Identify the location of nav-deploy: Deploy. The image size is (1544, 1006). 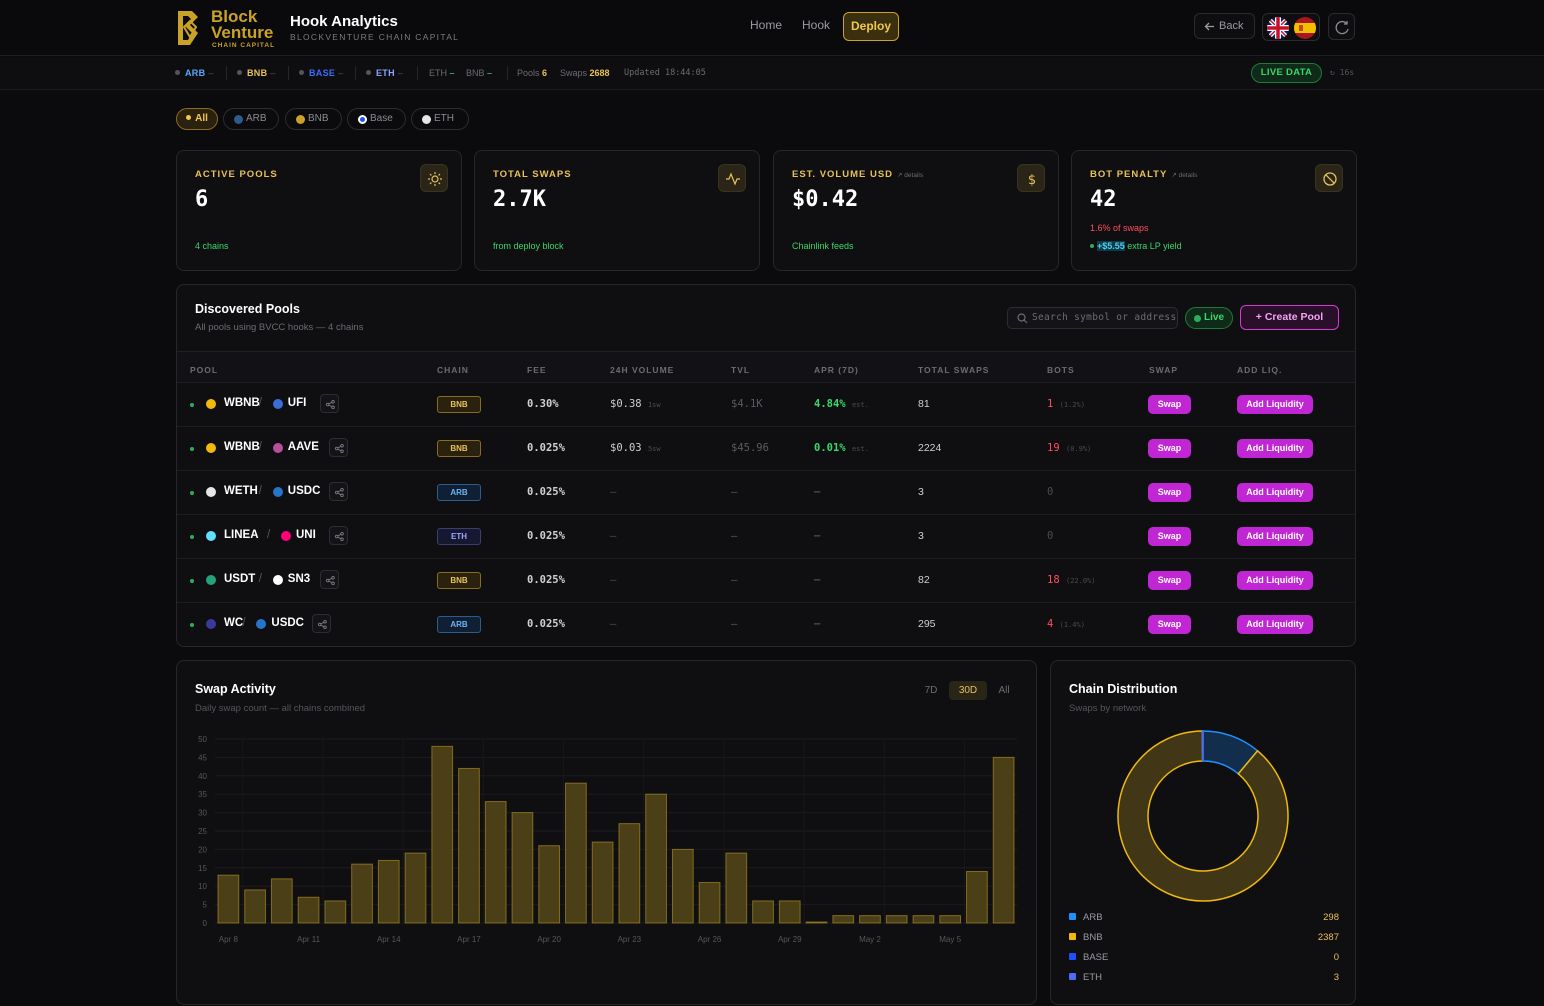
(871, 26).